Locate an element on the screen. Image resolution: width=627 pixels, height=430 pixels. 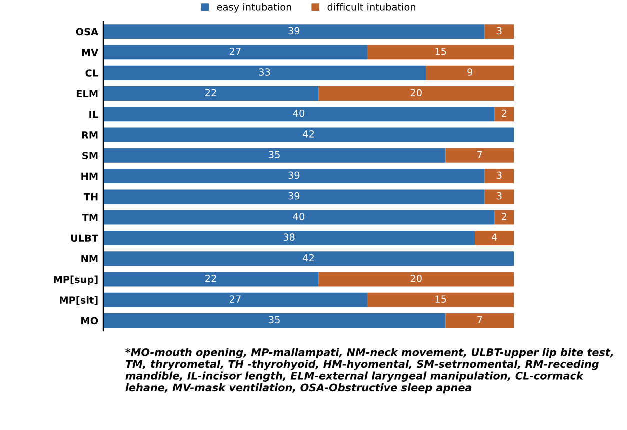
data-label: 38 is located at coordinates (289, 238).